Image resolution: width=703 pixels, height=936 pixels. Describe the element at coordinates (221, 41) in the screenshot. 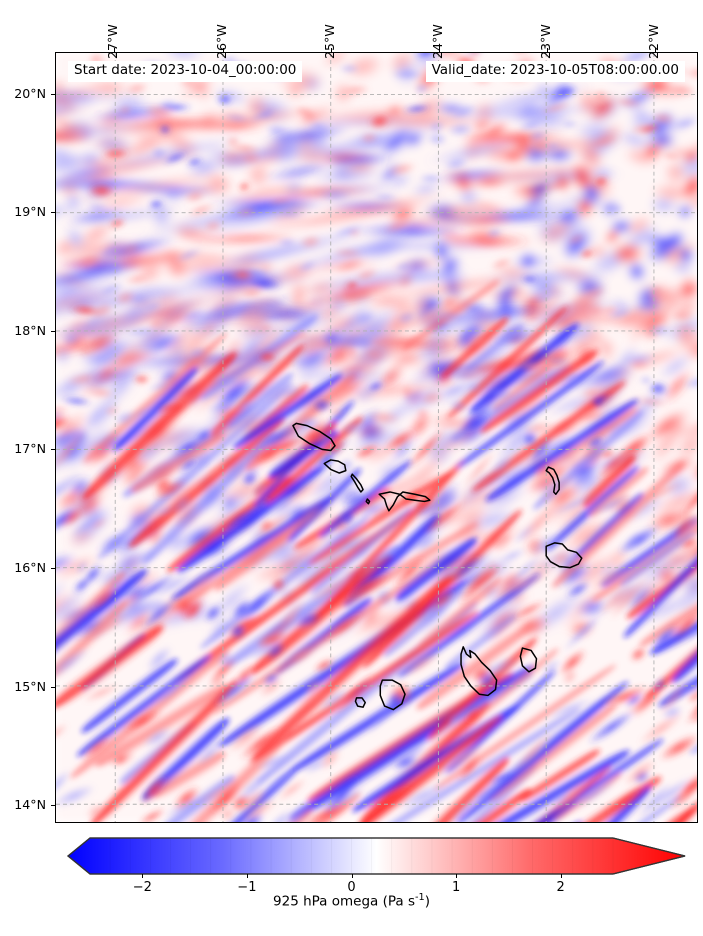

I see `lon-tick--26: 26°W` at that location.